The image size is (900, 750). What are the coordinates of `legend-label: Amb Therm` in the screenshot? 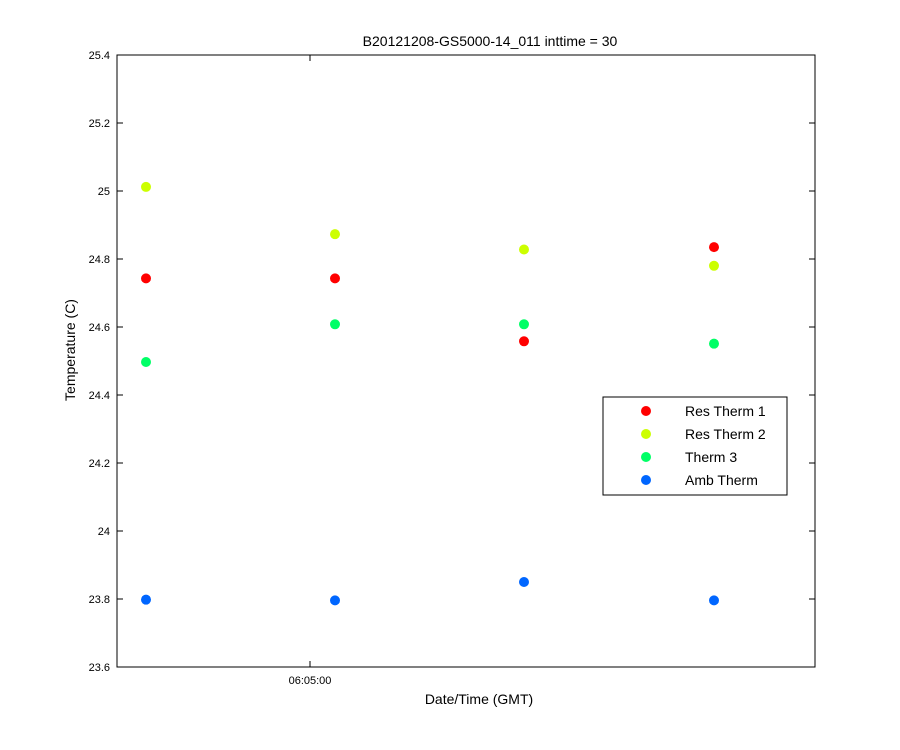 It's located at (721, 480).